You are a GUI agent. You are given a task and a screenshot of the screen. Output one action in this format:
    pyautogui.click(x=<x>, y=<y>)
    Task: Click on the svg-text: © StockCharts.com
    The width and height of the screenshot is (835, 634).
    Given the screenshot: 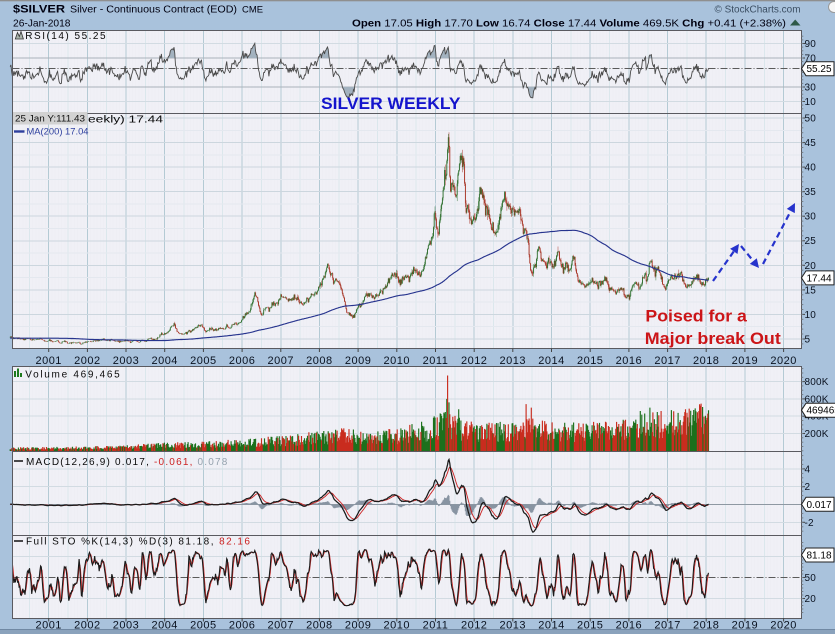 What is the action you would take?
    pyautogui.click(x=758, y=9)
    